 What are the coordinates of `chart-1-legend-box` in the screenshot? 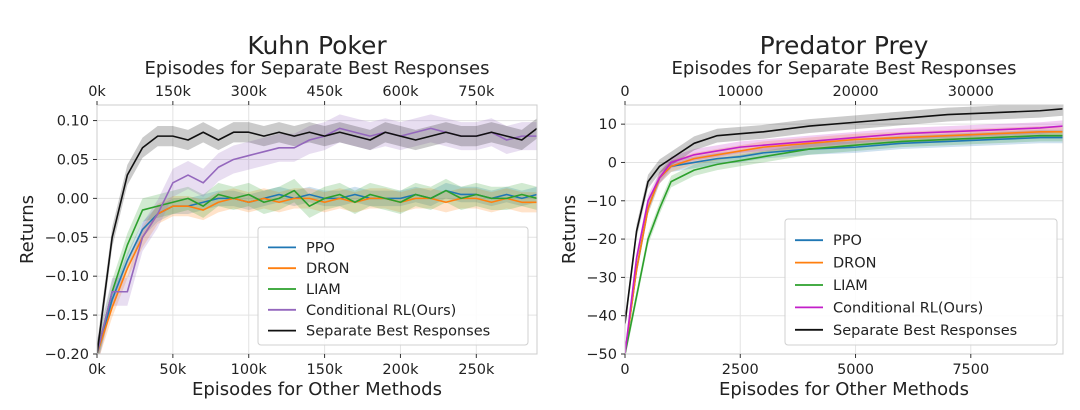 It's located at (393, 286).